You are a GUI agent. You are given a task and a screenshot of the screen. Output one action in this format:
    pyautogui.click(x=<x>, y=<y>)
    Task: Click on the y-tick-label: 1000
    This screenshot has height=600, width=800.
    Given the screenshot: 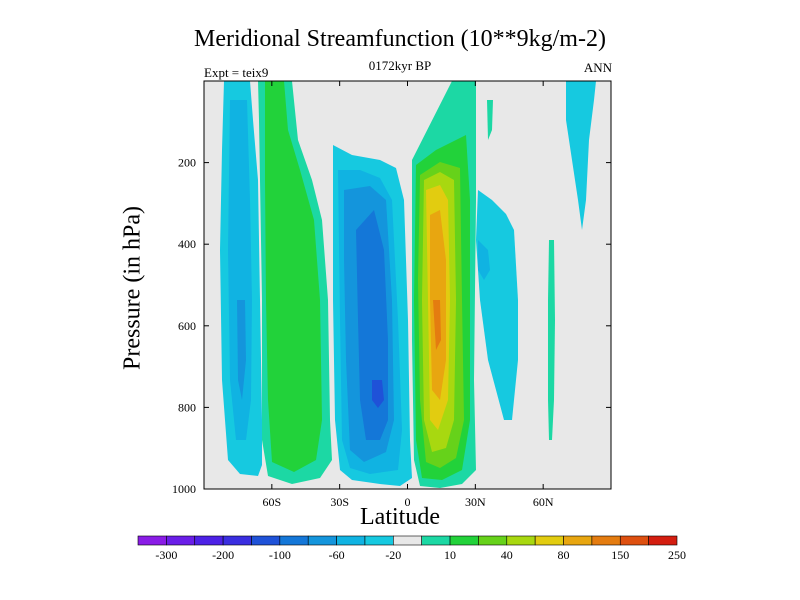 What is the action you would take?
    pyautogui.click(x=184, y=489)
    